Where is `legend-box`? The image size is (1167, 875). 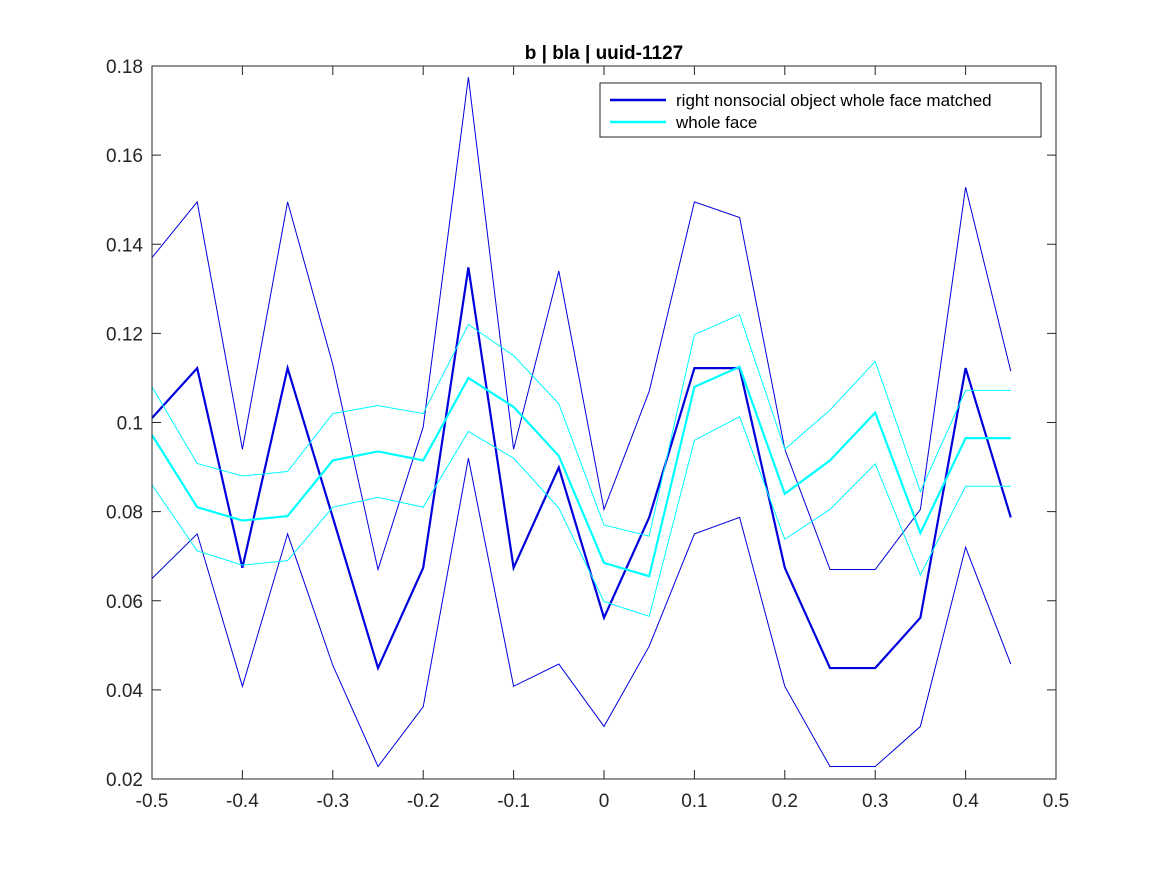 legend-box is located at coordinates (820, 110).